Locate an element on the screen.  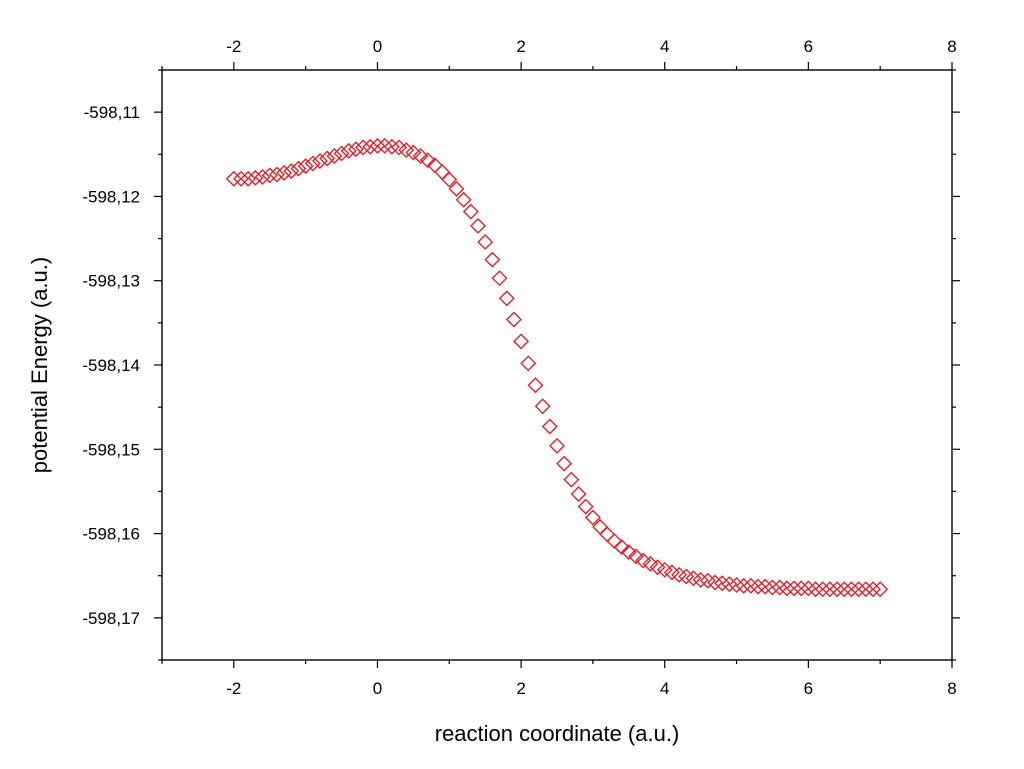
y-tick-label: -598,11 is located at coordinates (112, 112).